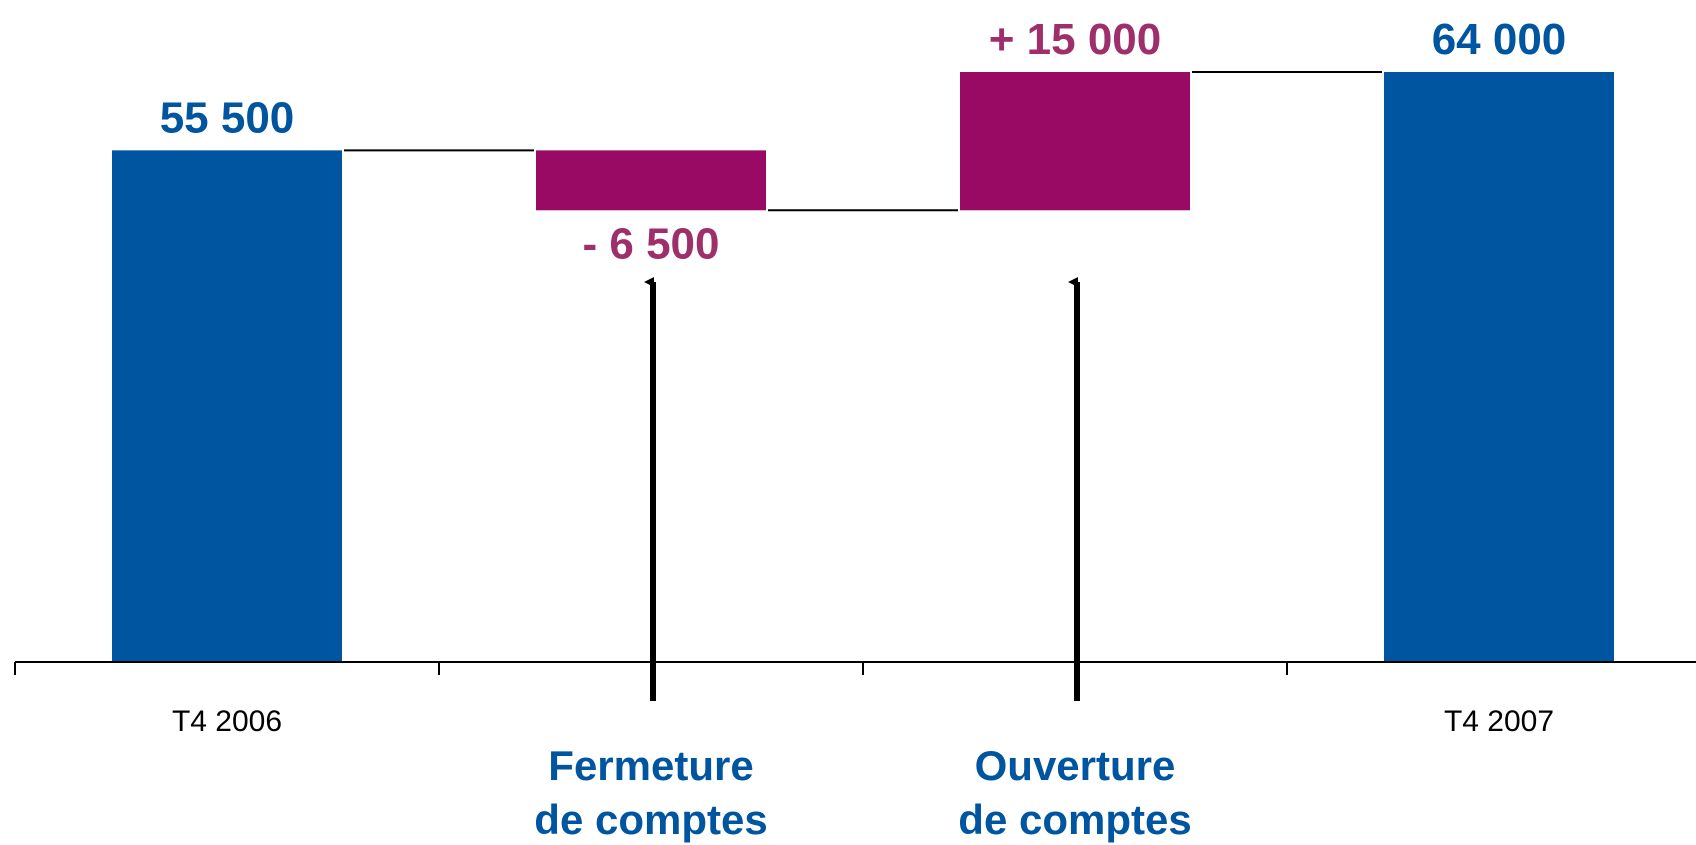  Describe the element at coordinates (227, 117) in the screenshot. I see `total-value-label: 55 500` at that location.